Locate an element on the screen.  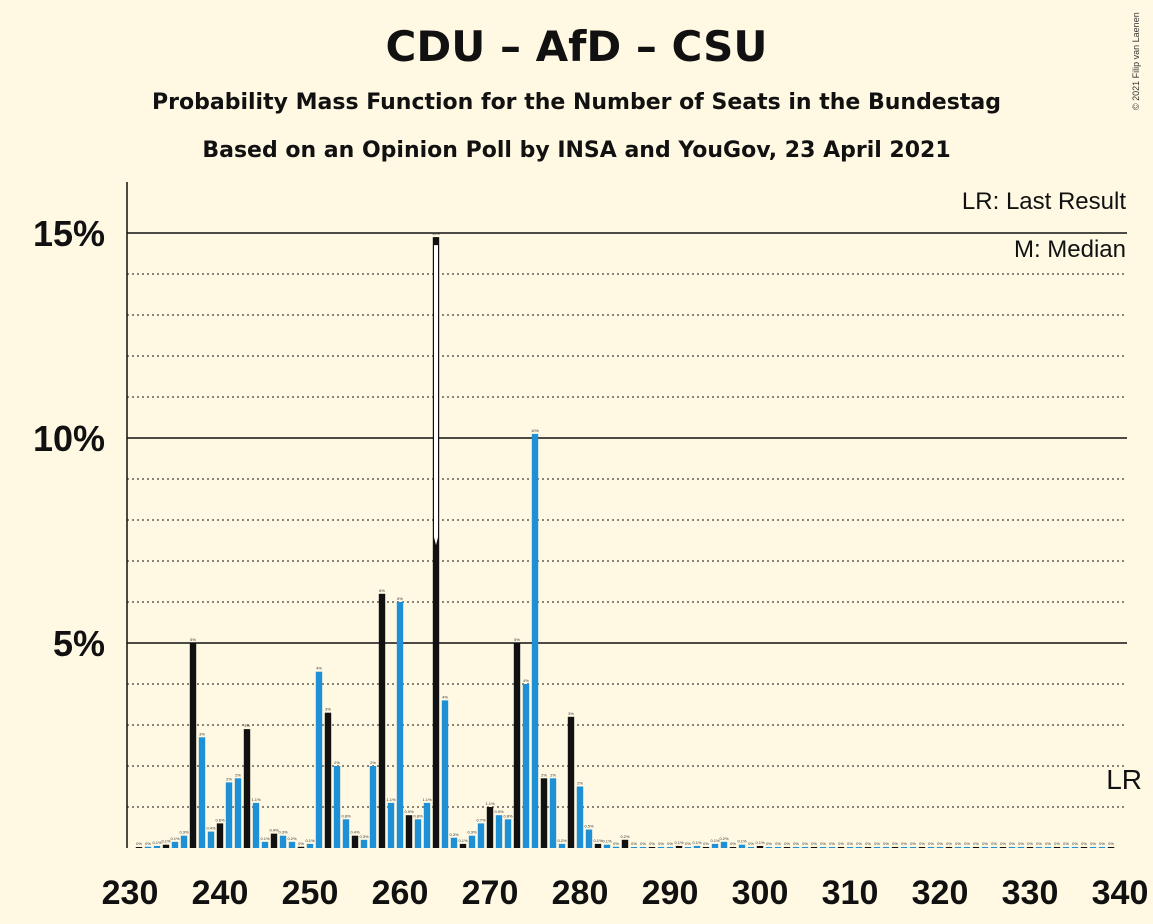
bar-label-267: 0.1% is located at coordinates (463, 840).